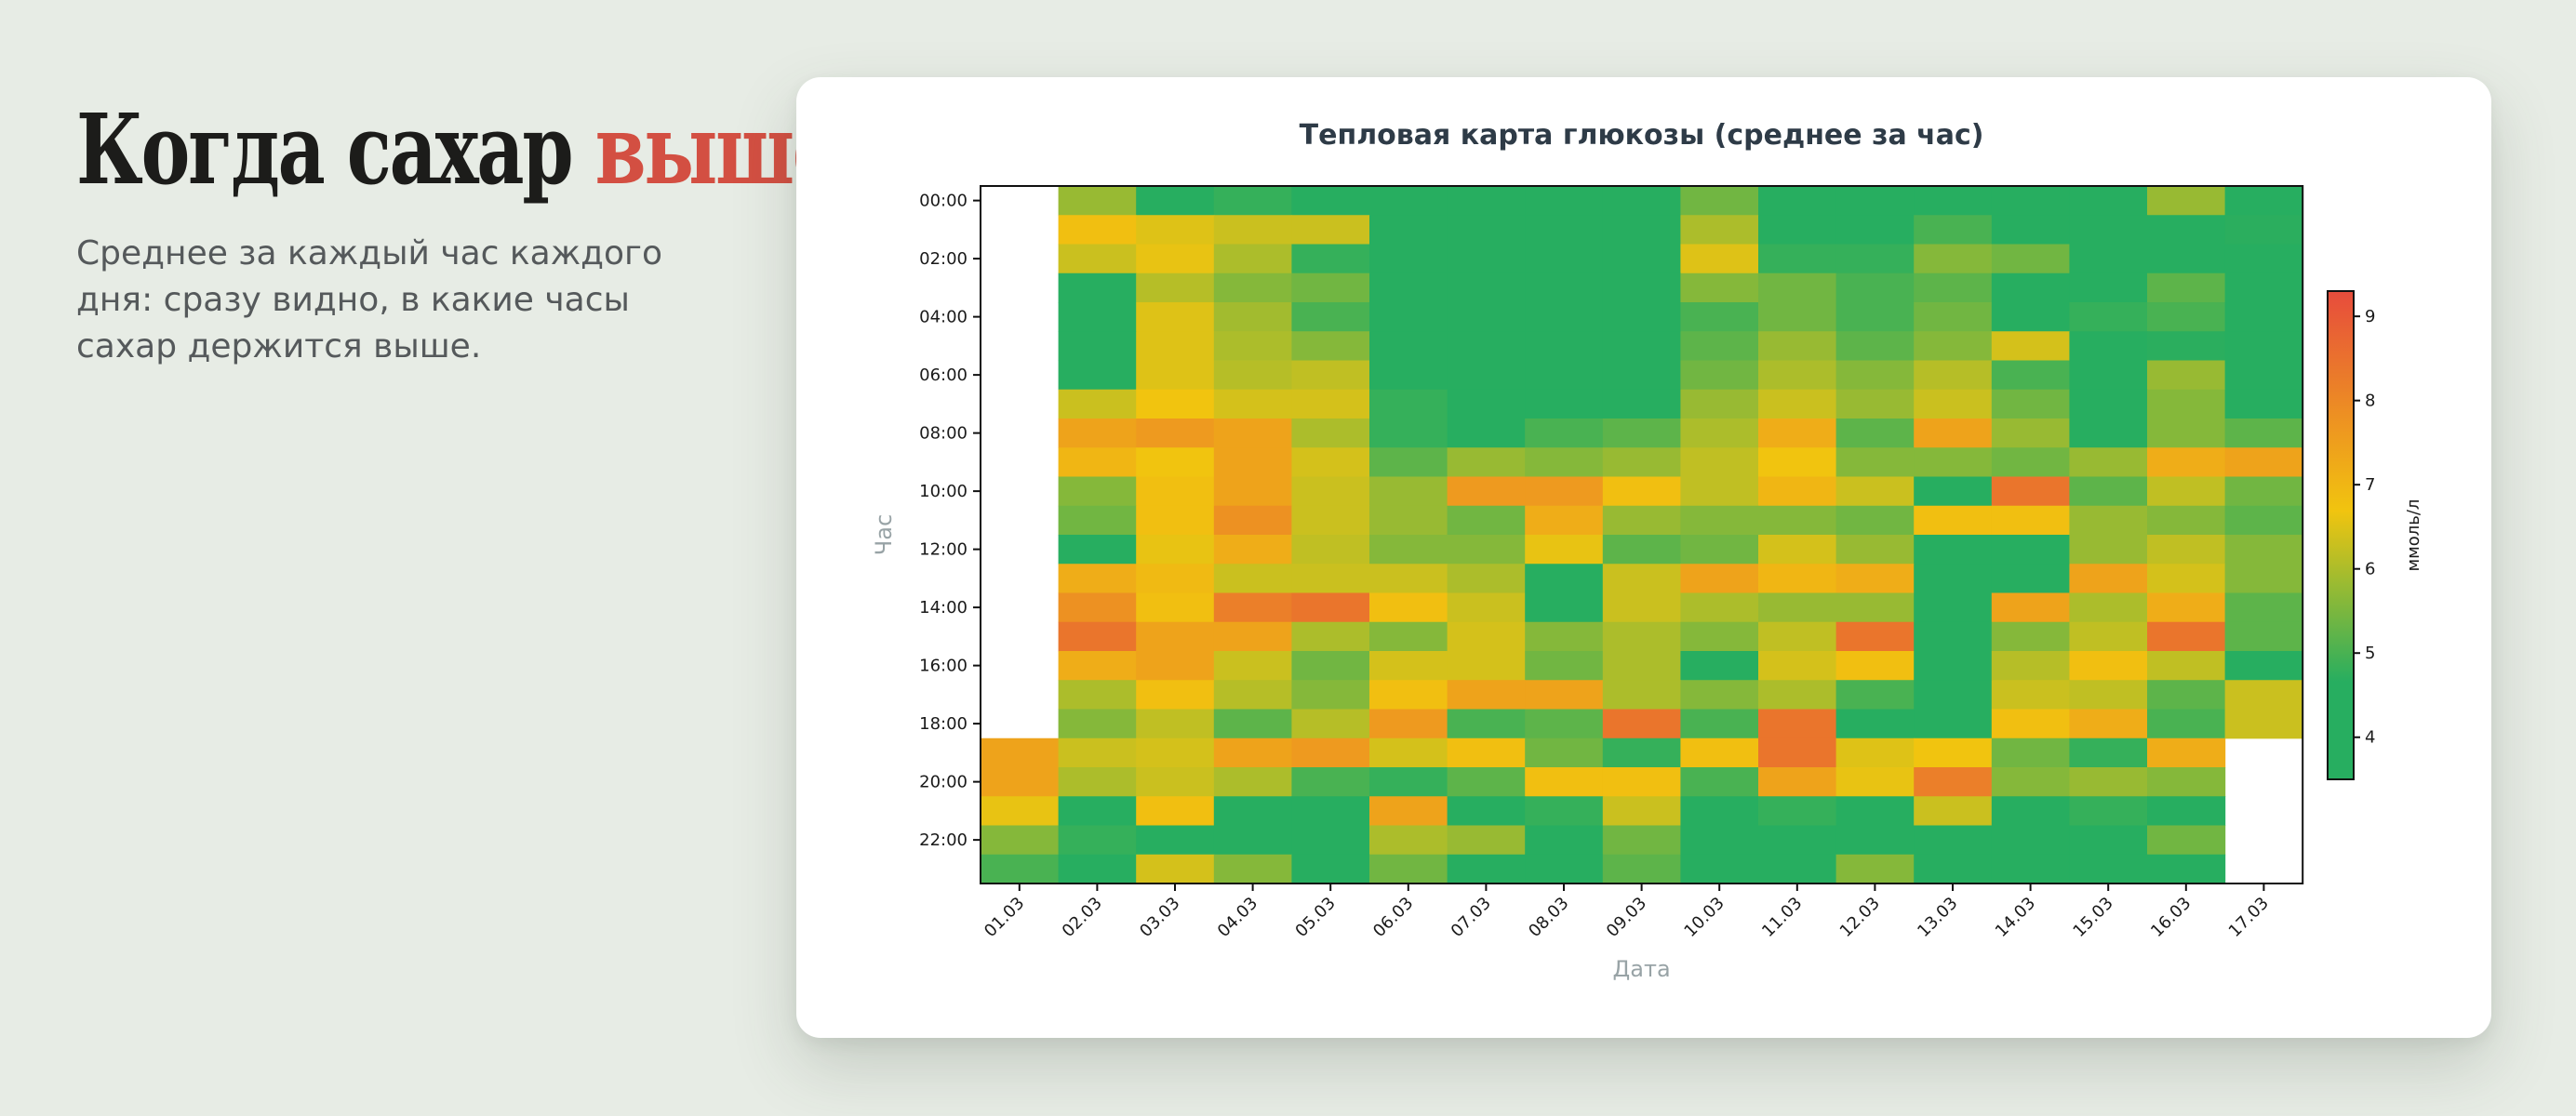 This screenshot has width=2576, height=1116. I want to click on page-title: Когда сахар выше, so click(457, 149).